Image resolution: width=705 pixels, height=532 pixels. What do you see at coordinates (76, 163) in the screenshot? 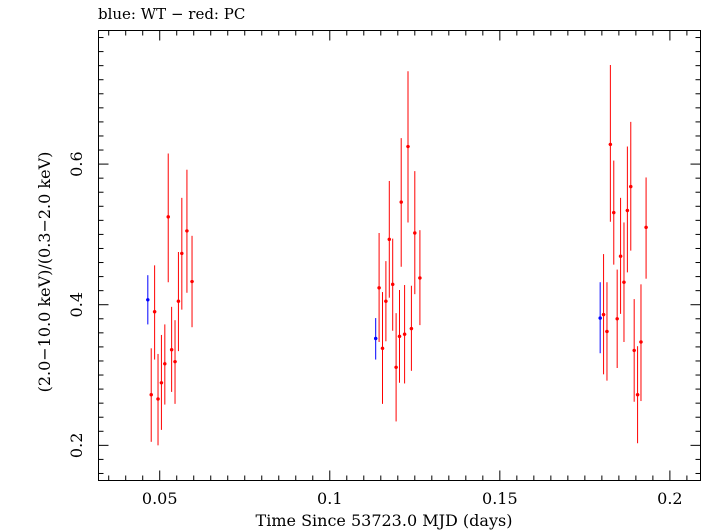
I see `y-tick-label: 0.6` at bounding box center [76, 163].